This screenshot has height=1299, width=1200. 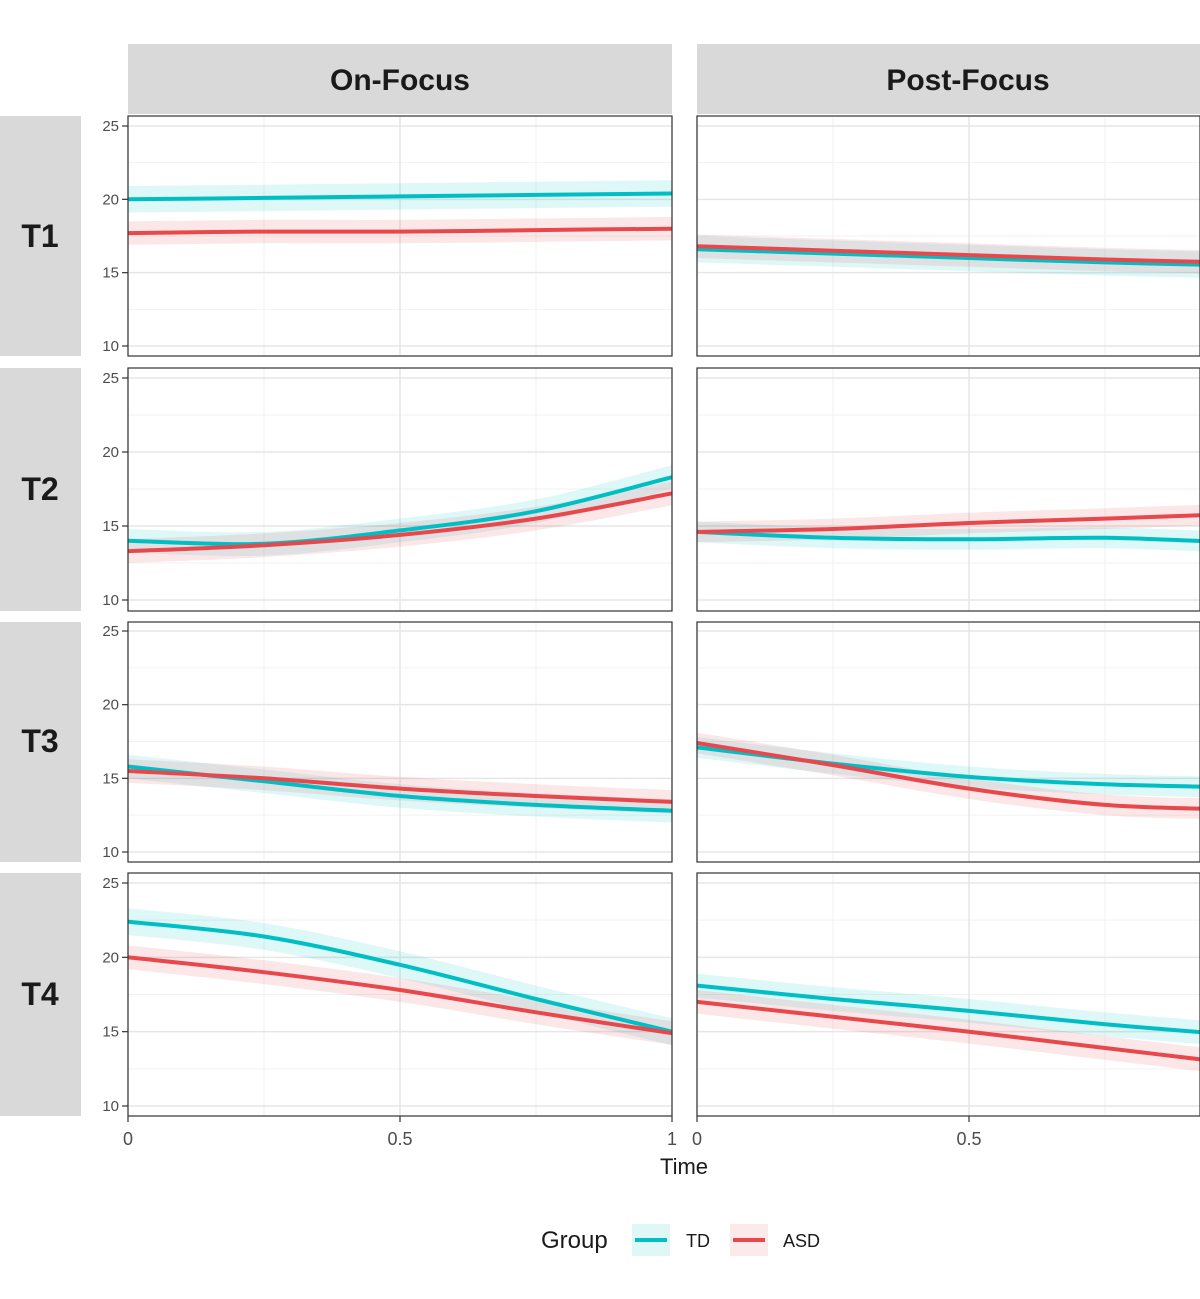 I want to click on col-strip-on-focus: On-Focus, so click(x=400, y=79).